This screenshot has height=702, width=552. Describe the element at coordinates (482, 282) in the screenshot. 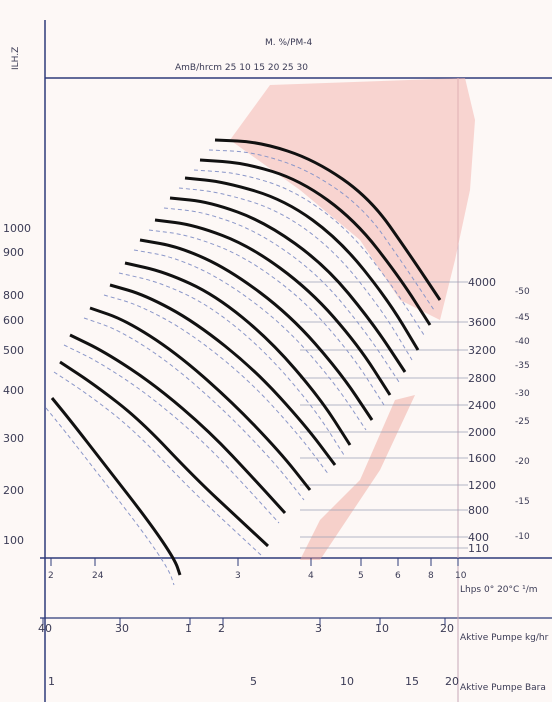

I see `right-value-label: 4000` at that location.